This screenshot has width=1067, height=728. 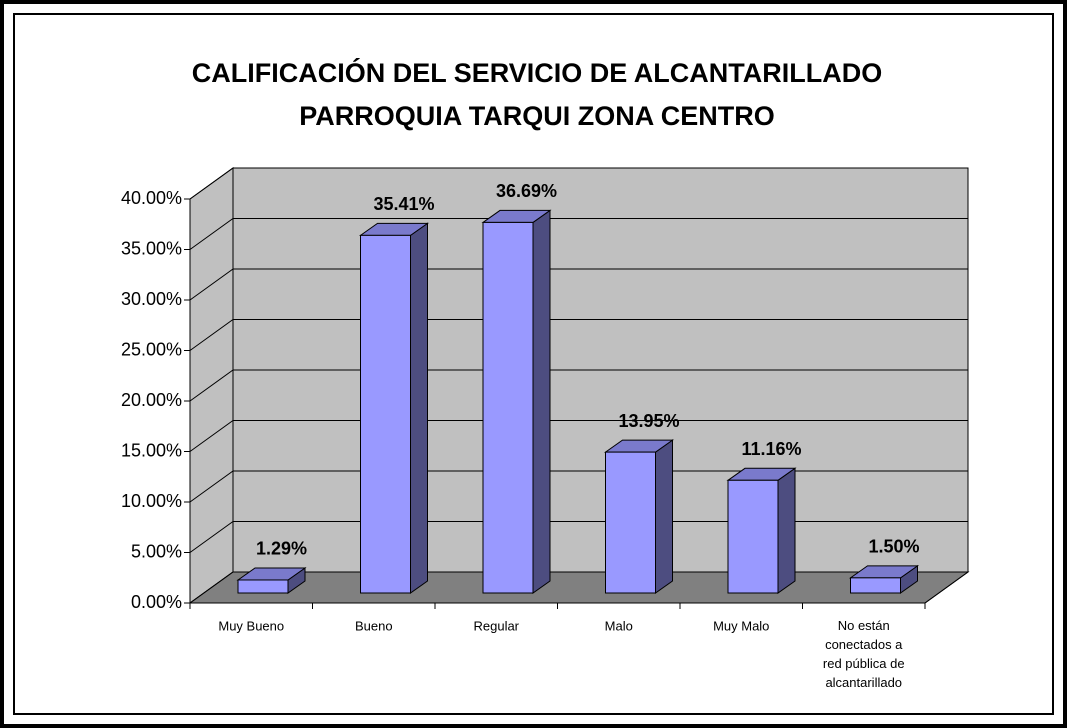 I want to click on value-label: 36.69%, so click(x=526, y=191).